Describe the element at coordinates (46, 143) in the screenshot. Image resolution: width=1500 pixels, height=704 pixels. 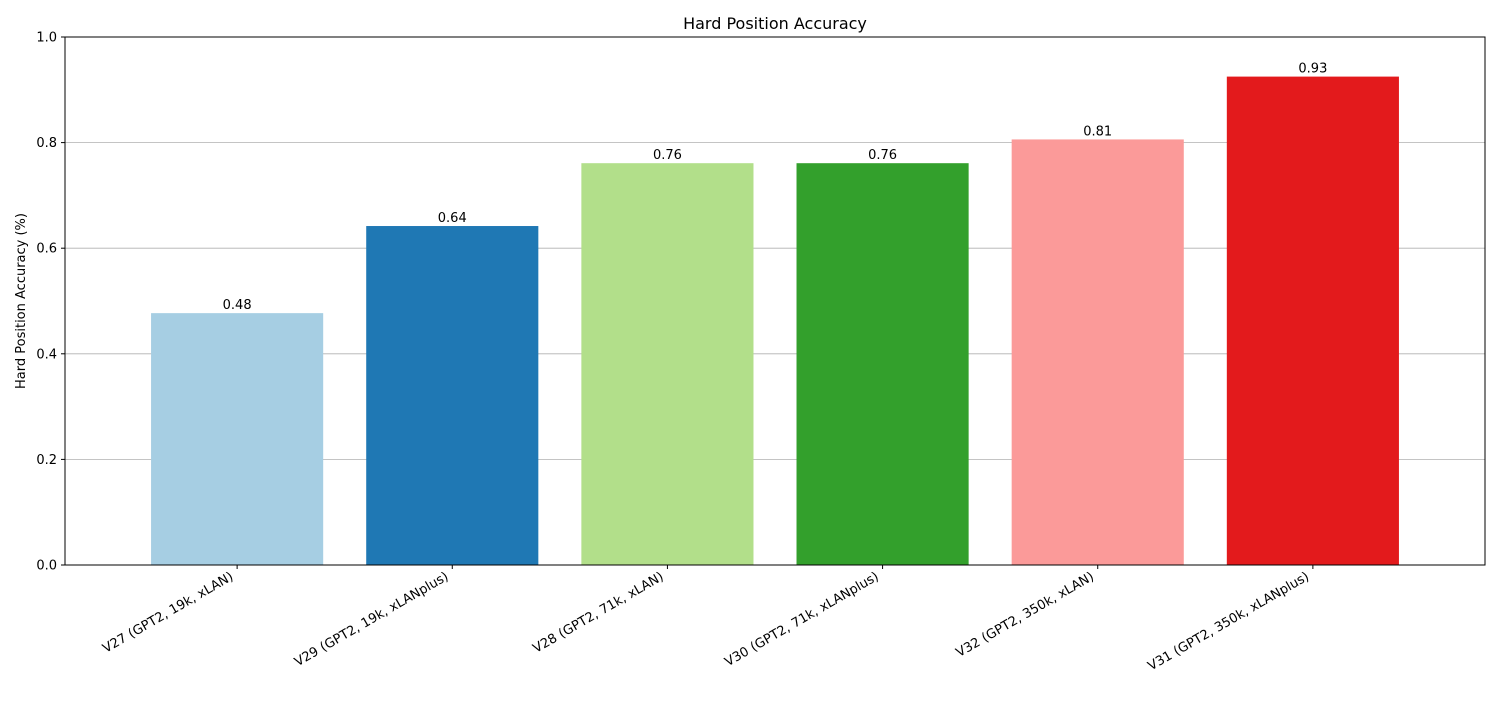
I see `y-tick-label: 0.8` at that location.